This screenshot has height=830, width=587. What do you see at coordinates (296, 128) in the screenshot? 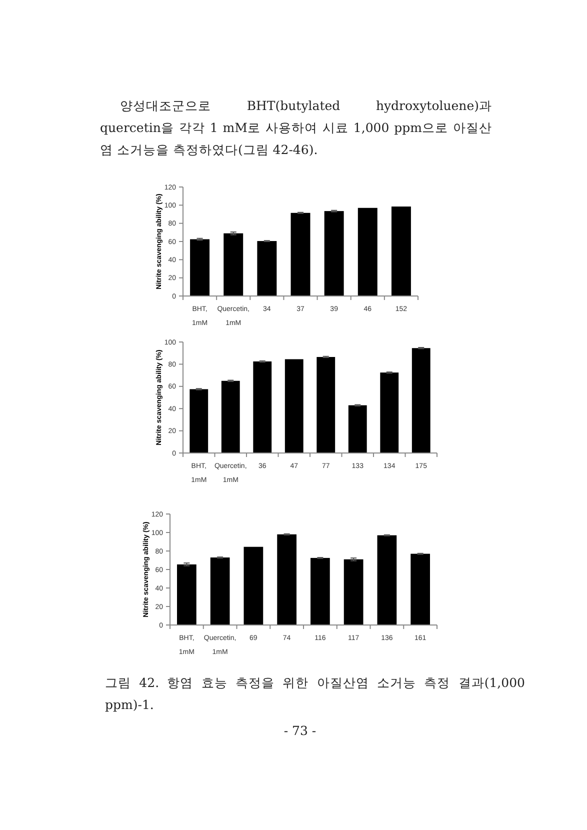
I see `text: 양성대조군으로 BHT(butylated hydroxytoluene)과 quercetin을 각각 1 mM로 사용하여 시료 1,000 ppm으로 아질산염 소거능을 측정하였다(그림 42-46).` at bounding box center [296, 128].